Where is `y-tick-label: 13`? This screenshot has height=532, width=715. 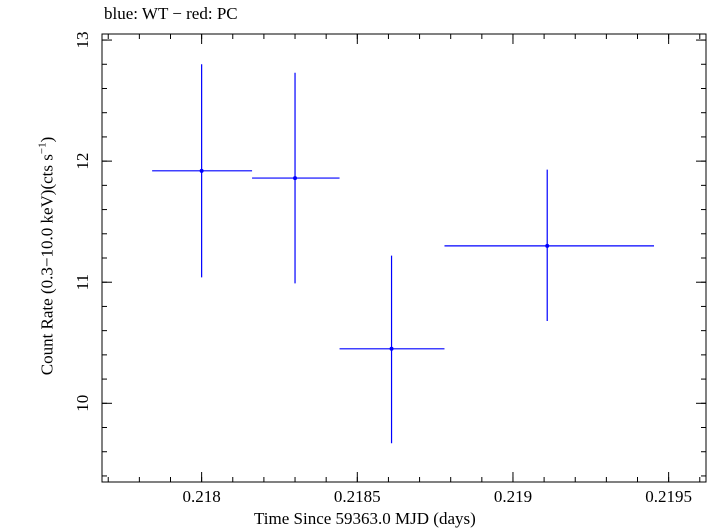
y-tick-label: 13 is located at coordinates (82, 40).